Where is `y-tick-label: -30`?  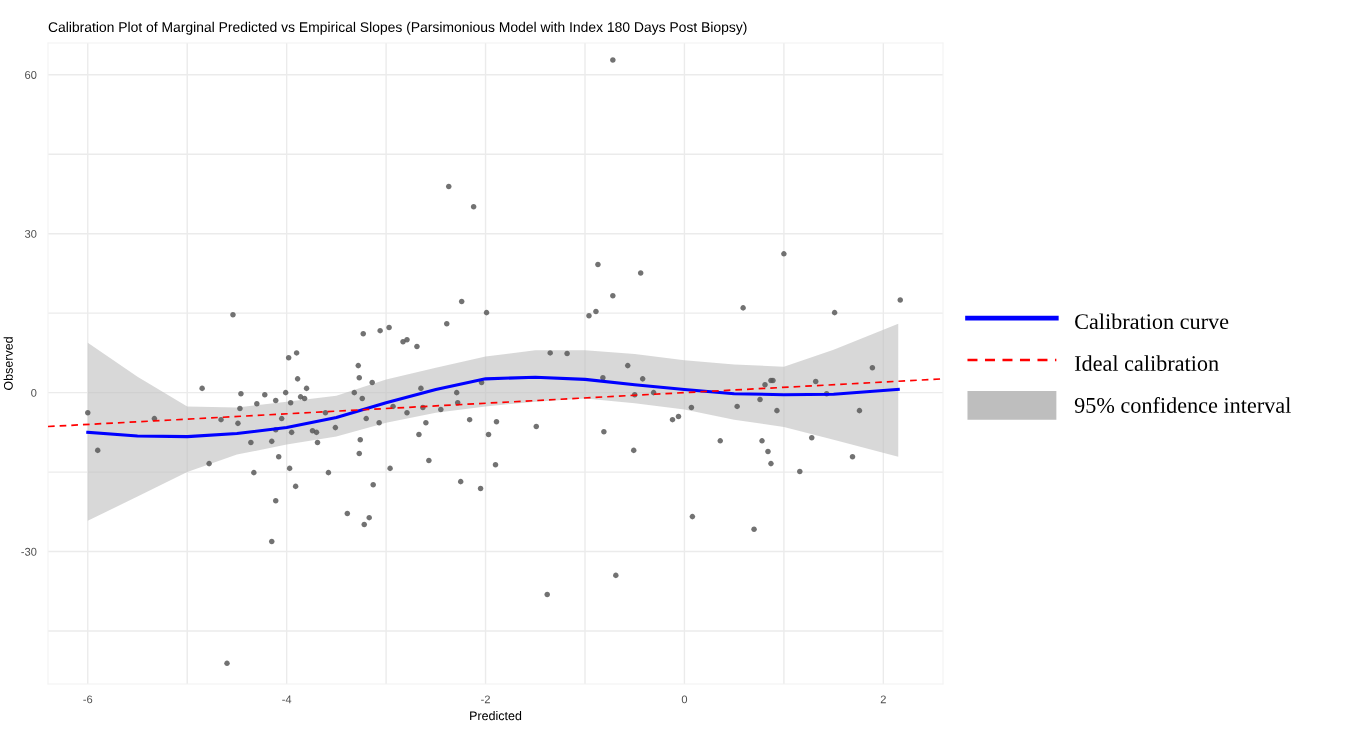
y-tick-label: -30 is located at coordinates (29, 551).